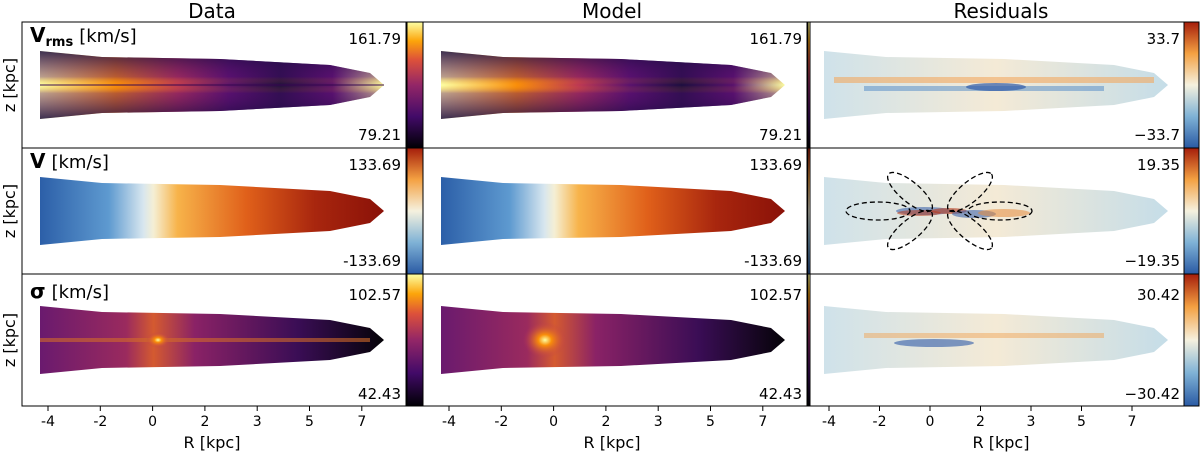  I want to click on label-vrms-subscript: rms, so click(59, 42).